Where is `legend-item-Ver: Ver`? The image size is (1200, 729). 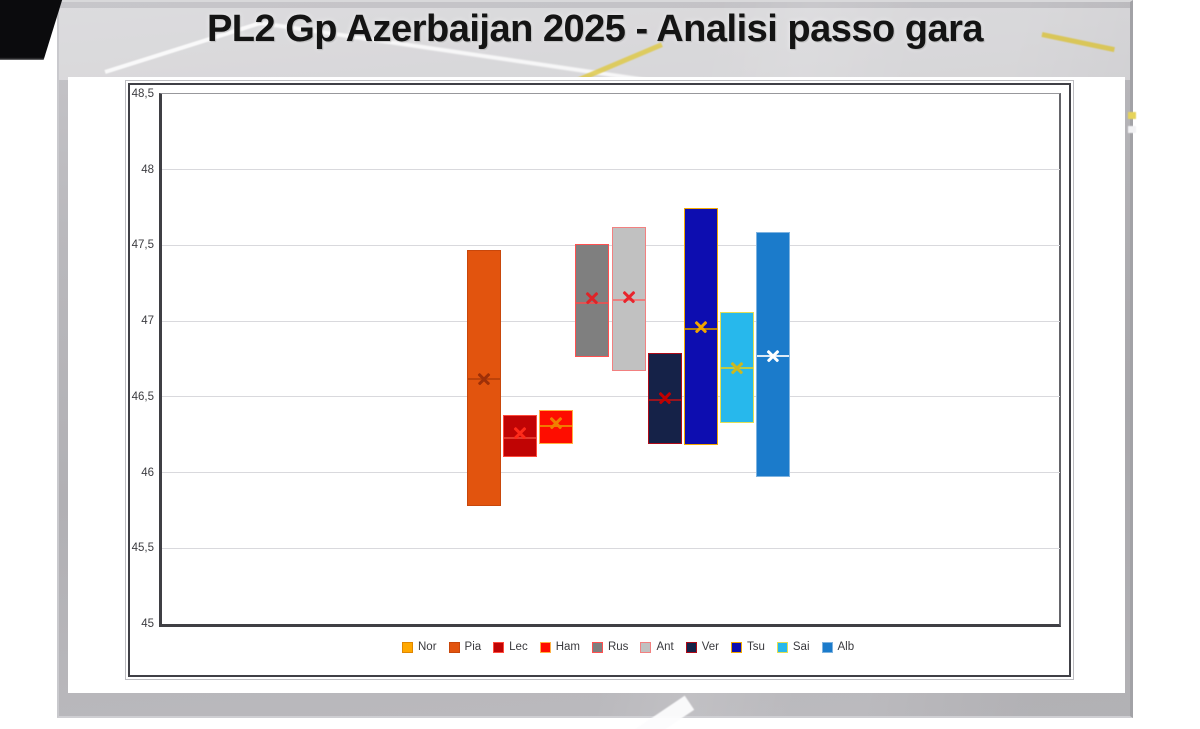 legend-item-Ver: Ver is located at coordinates (702, 647).